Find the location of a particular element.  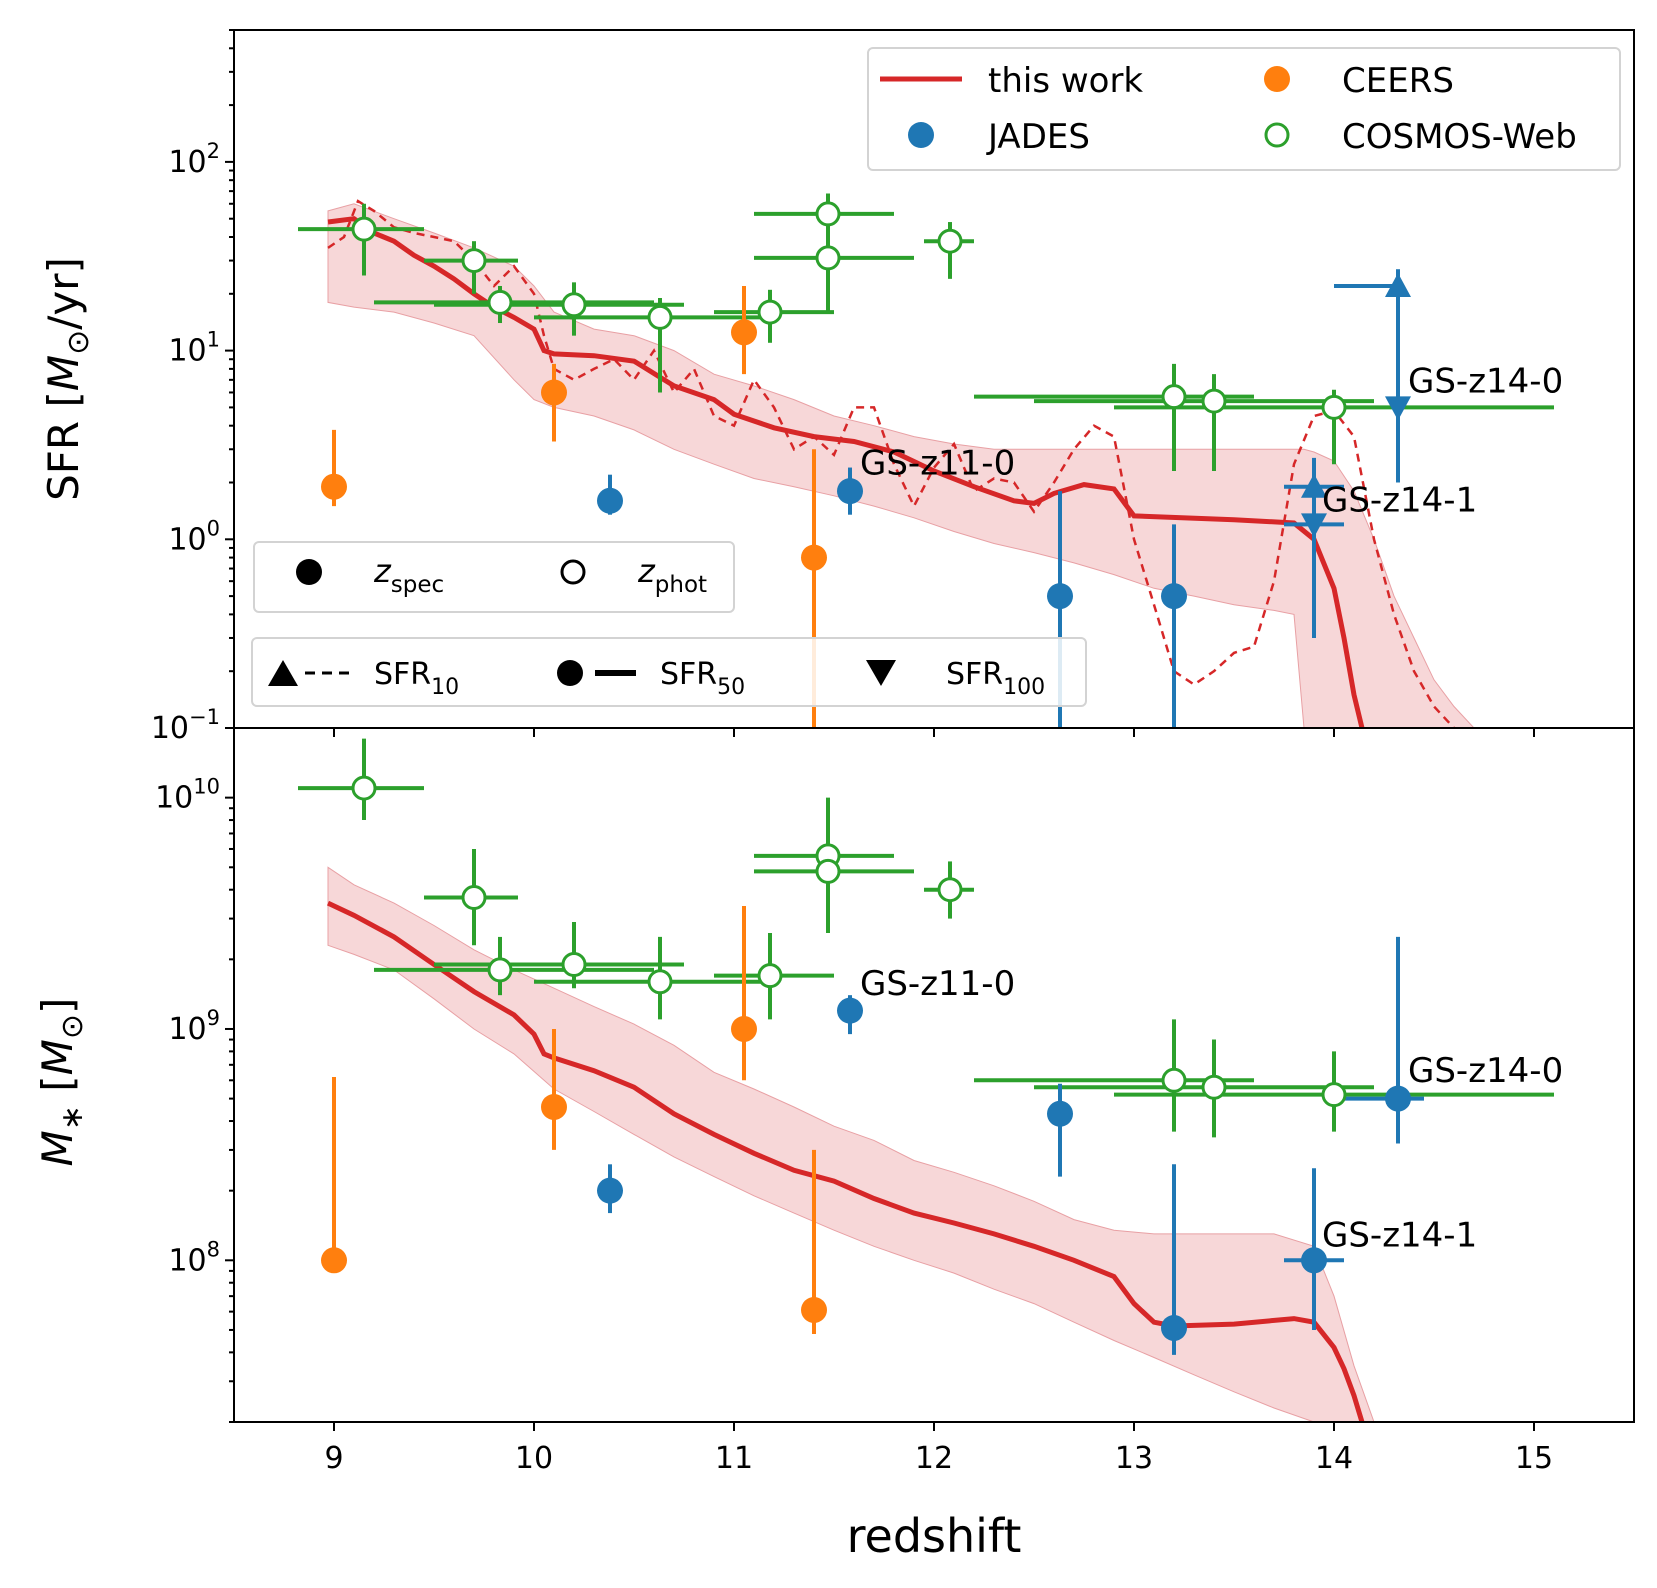

sfr-x-ticks is located at coordinates (934, 732).